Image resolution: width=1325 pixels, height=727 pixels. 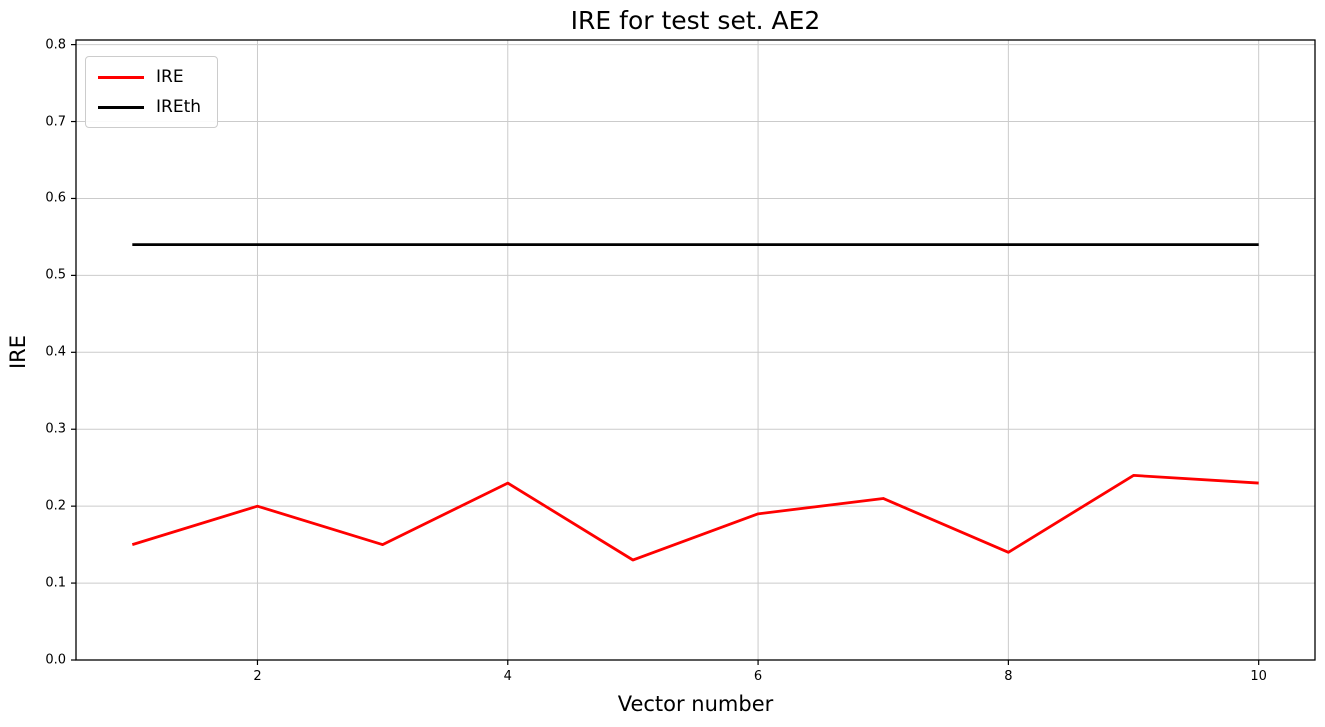 What do you see at coordinates (695, 517) in the screenshot?
I see `series-line-IRE` at bounding box center [695, 517].